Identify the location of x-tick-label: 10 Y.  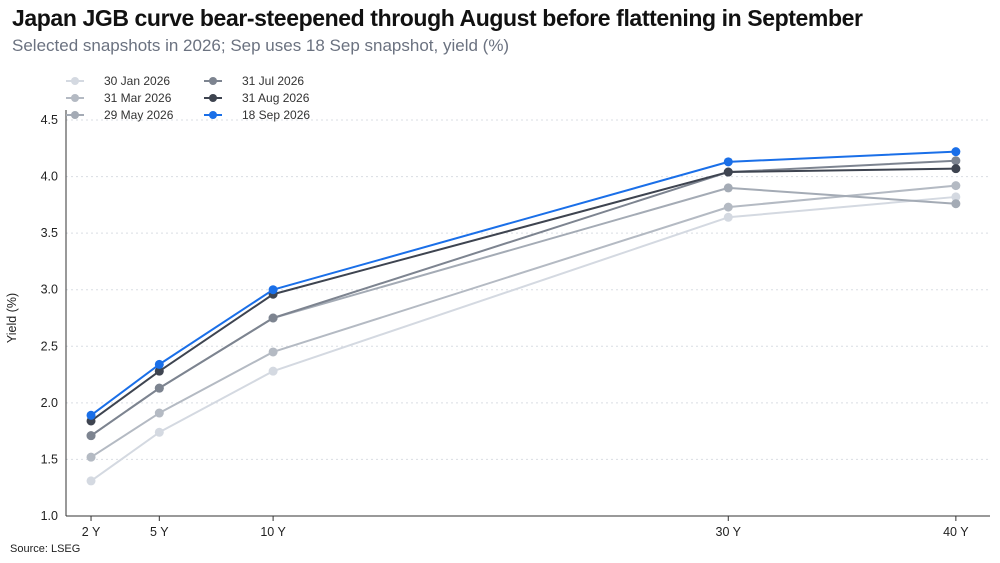
(273, 532).